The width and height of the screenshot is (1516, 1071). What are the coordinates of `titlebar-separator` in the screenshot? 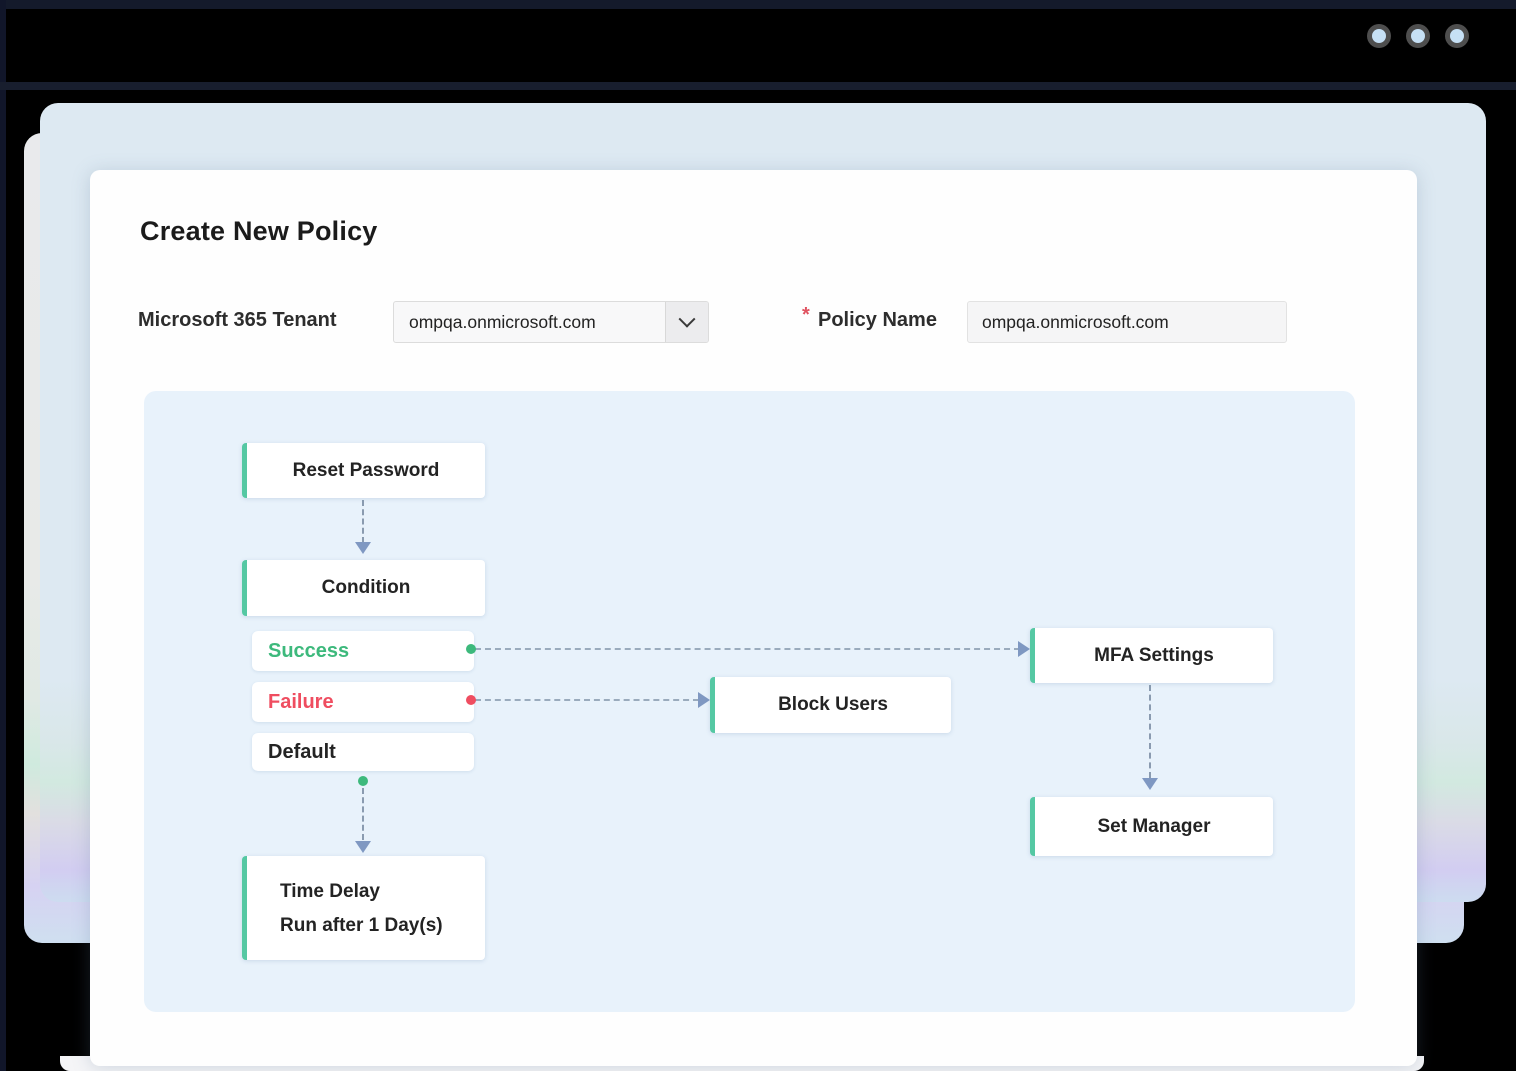 It's located at (758, 86).